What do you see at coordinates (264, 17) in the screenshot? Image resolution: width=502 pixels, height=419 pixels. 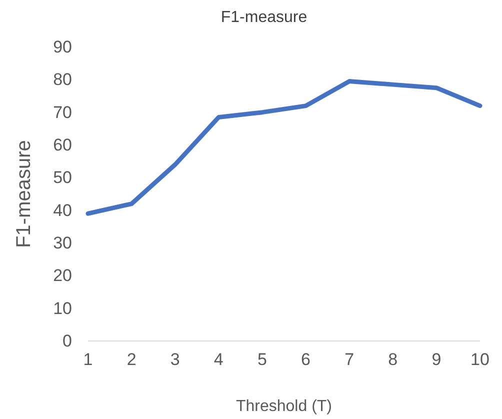 I see `chart-title: F1-measure` at bounding box center [264, 17].